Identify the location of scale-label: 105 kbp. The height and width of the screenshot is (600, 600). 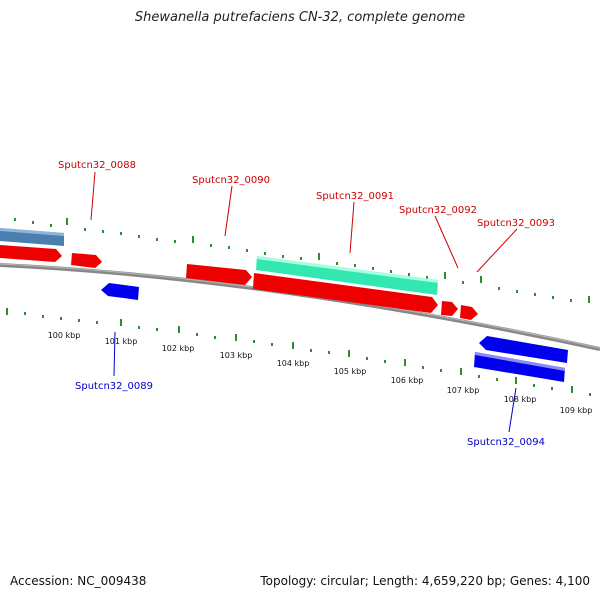
(350, 371).